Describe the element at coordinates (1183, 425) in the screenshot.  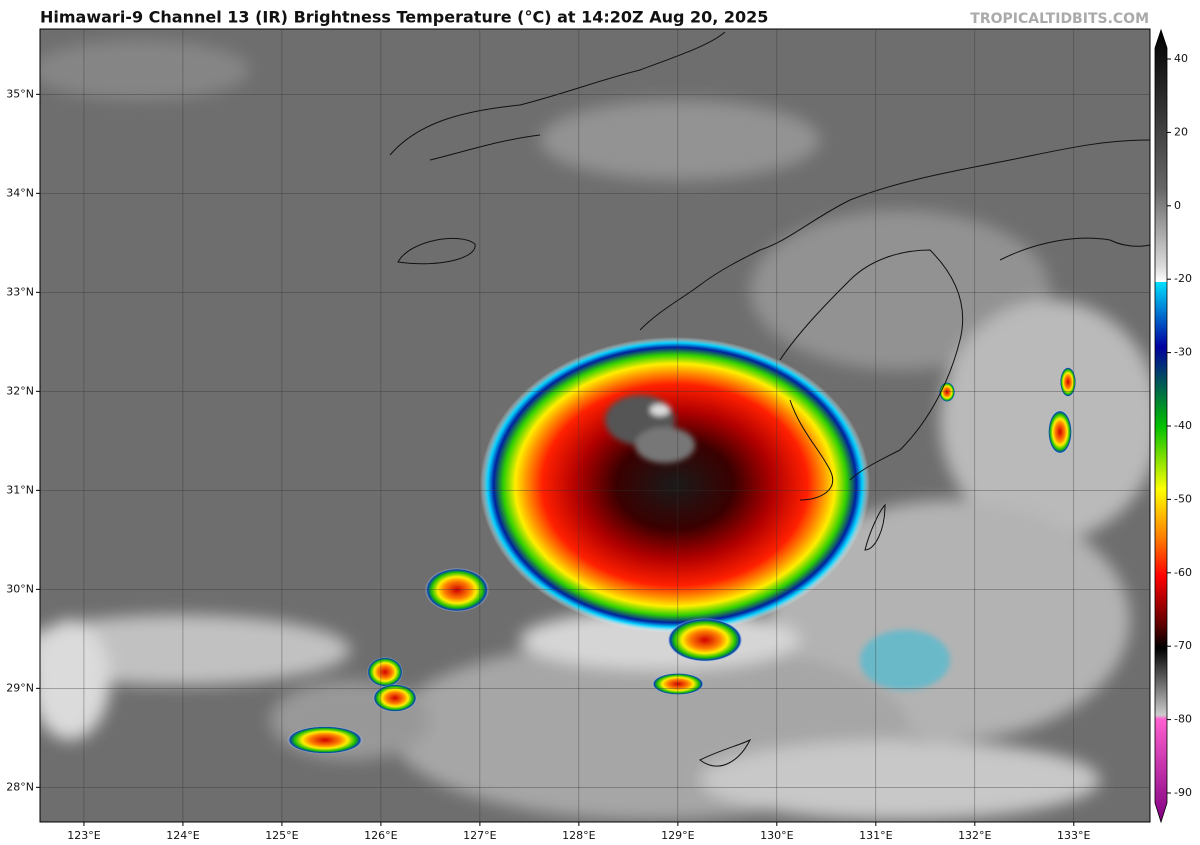
I see `colorbar-tick-label: -40` at that location.